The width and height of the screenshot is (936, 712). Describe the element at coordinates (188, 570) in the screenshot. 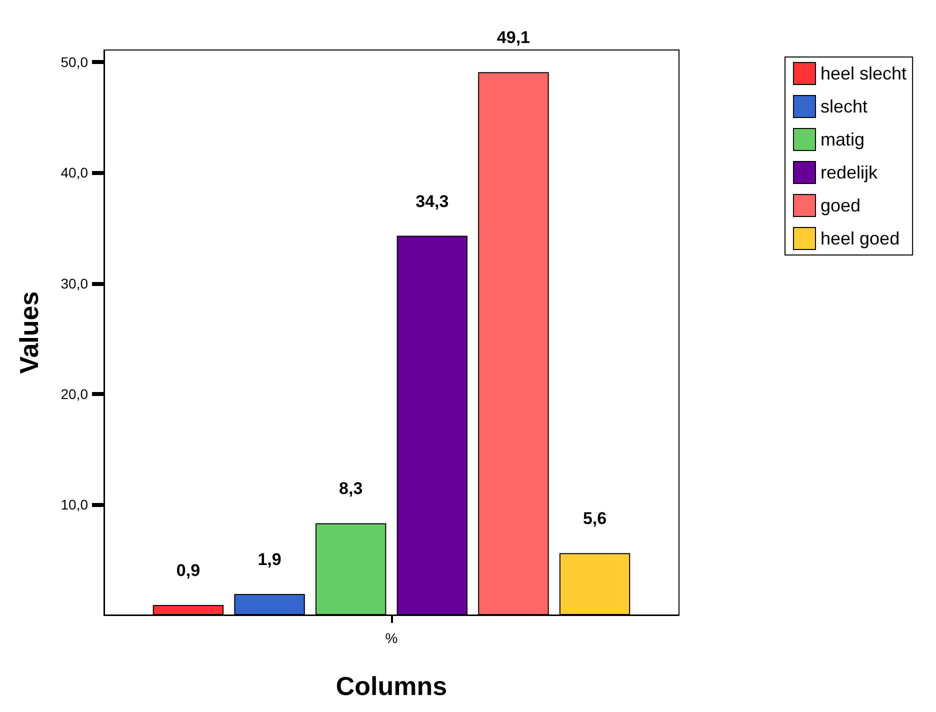

I see `data-label: 0,9` at that location.